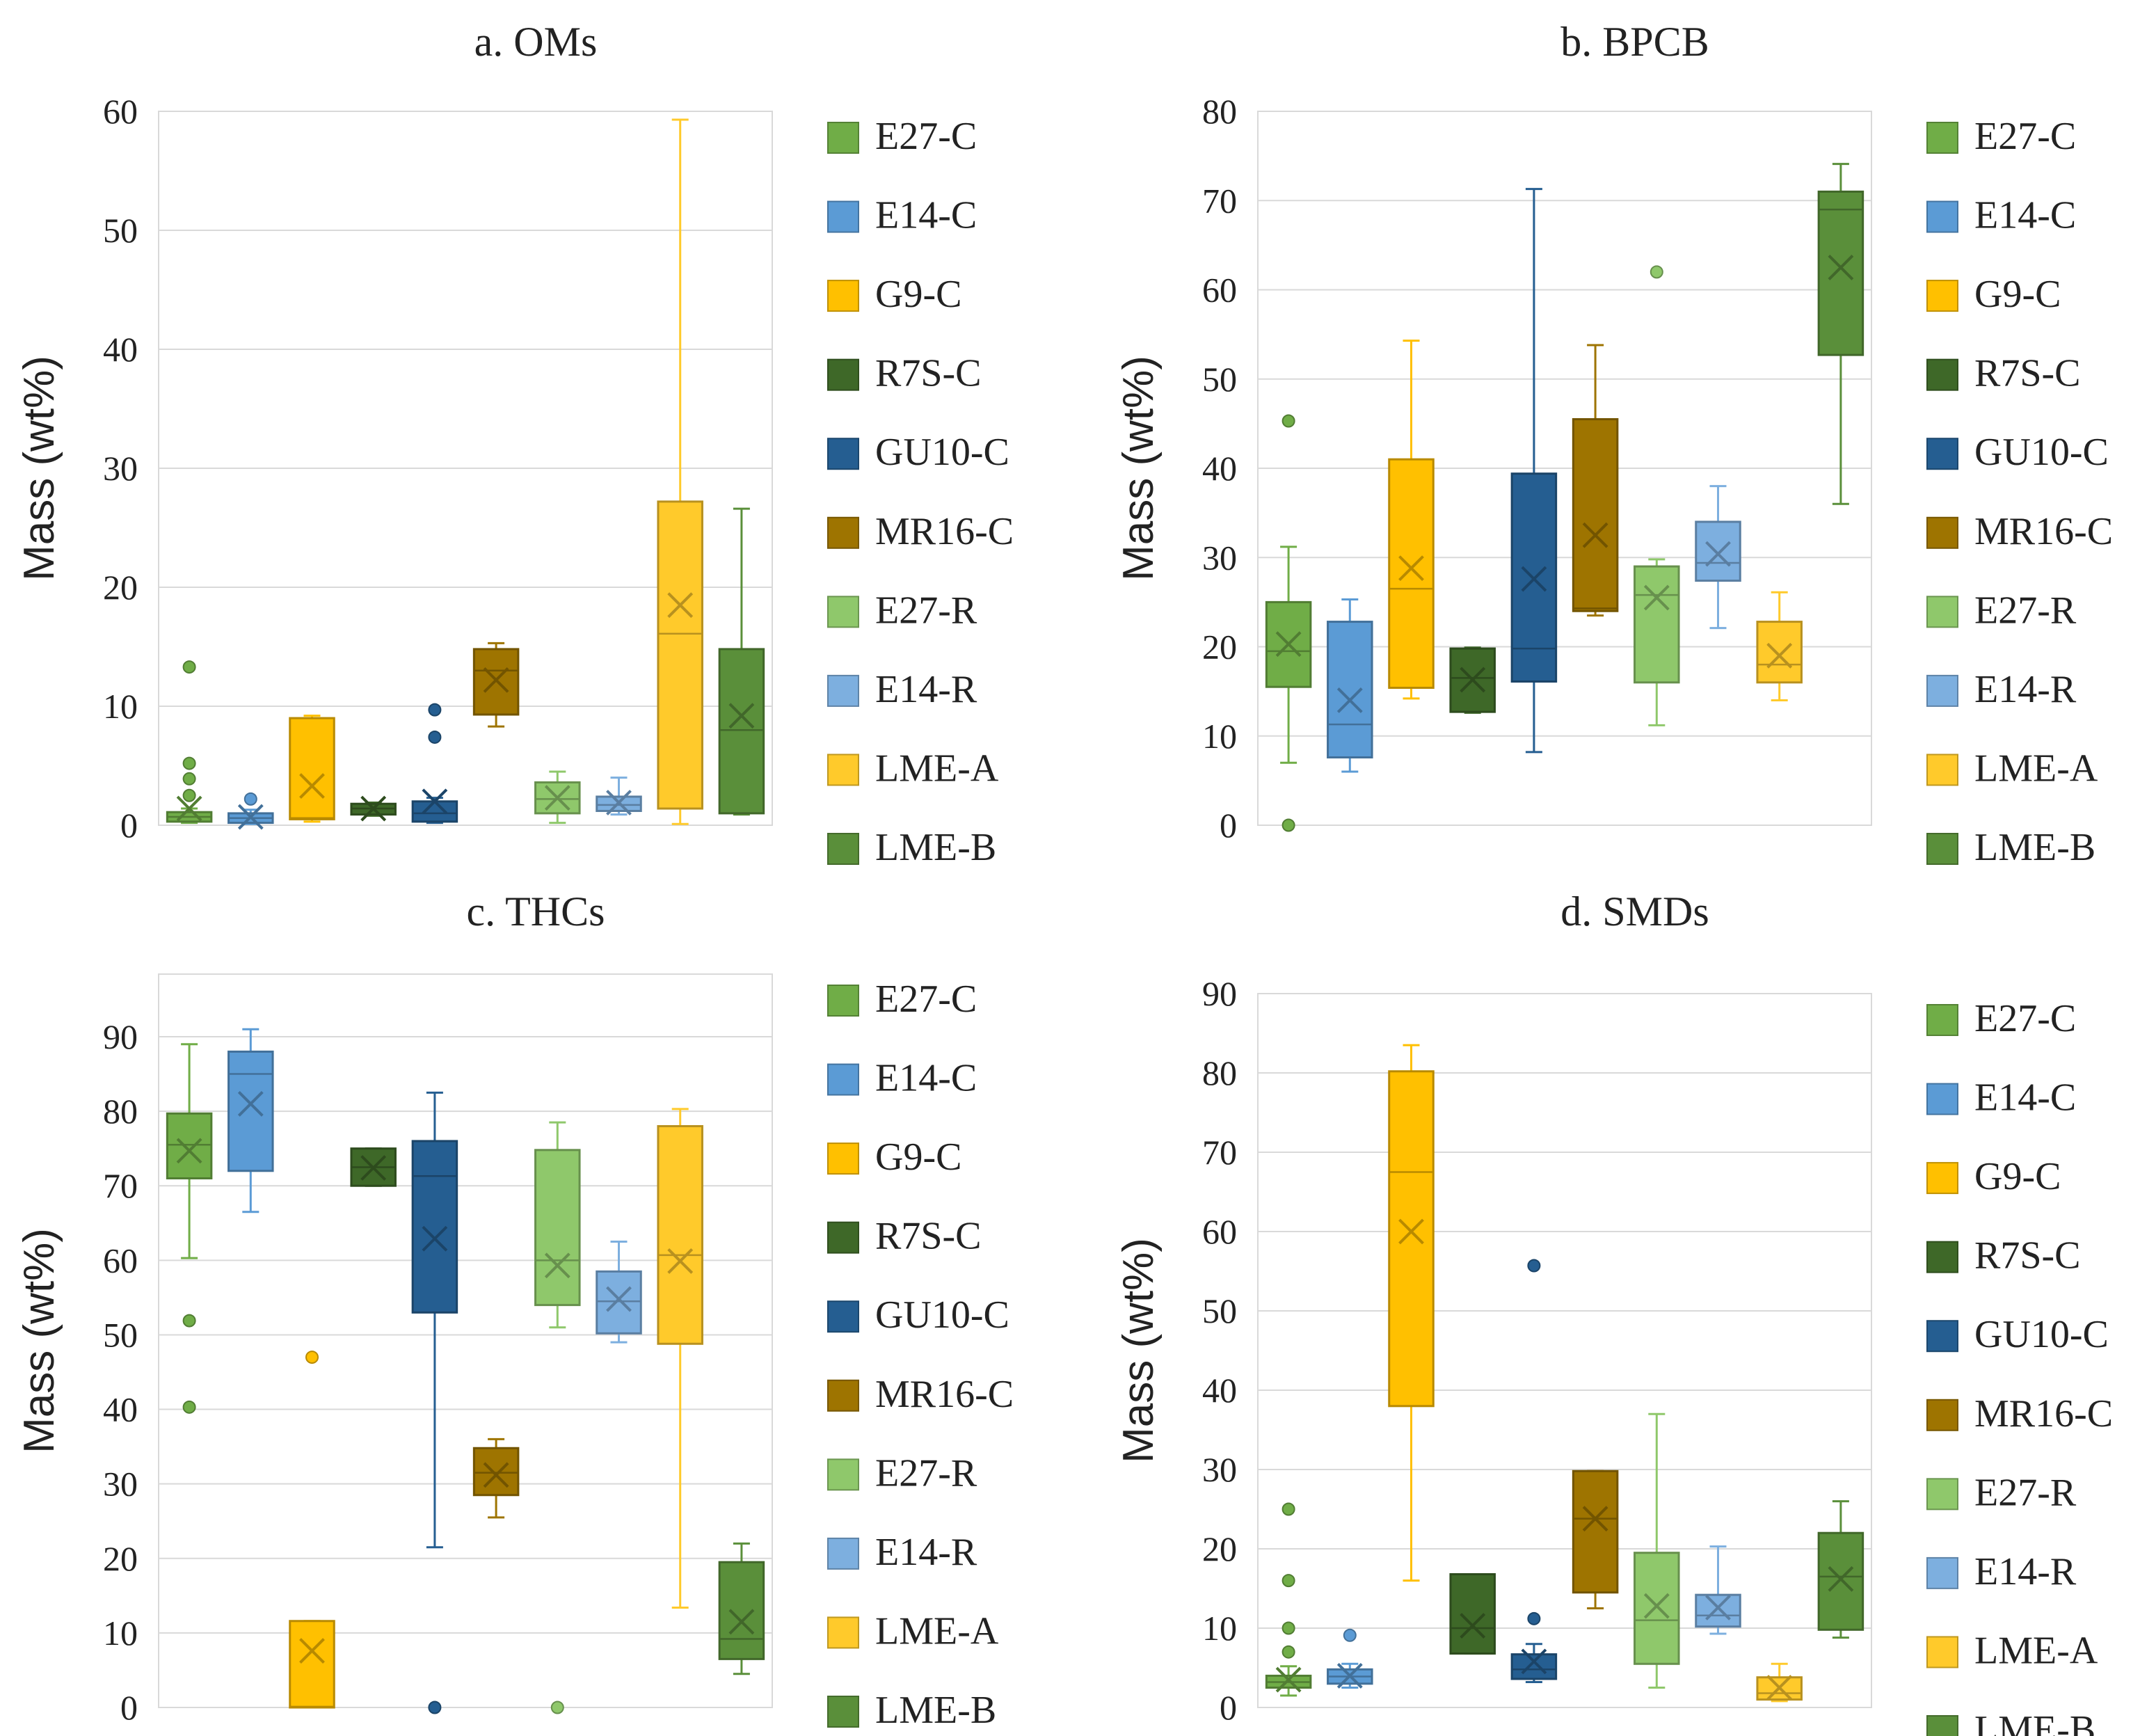 This screenshot has width=2156, height=1736. I want to click on legend-label: G9-C, so click(2018, 294).